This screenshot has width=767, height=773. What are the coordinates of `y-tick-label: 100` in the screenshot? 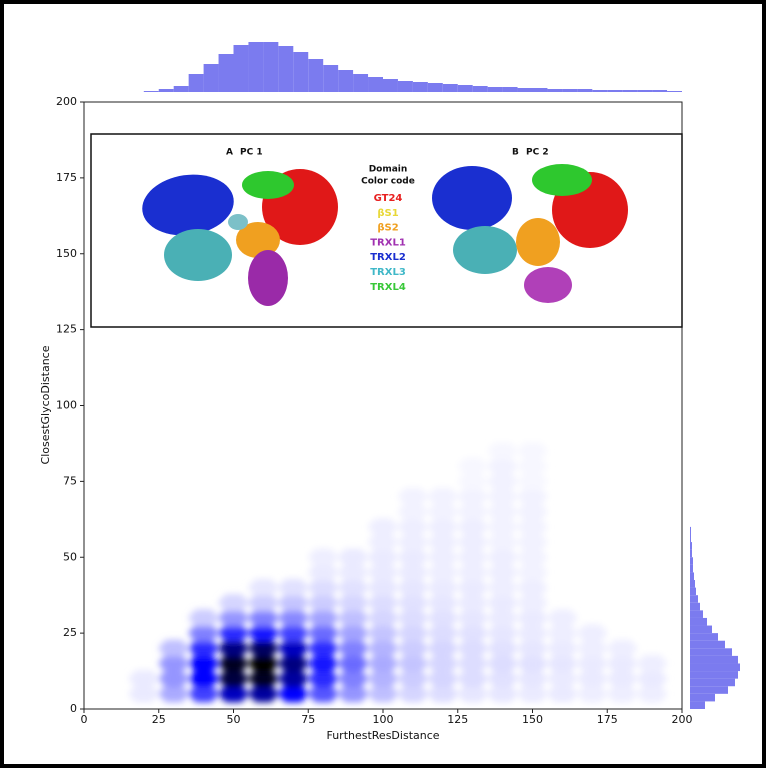 It's located at (66, 405).